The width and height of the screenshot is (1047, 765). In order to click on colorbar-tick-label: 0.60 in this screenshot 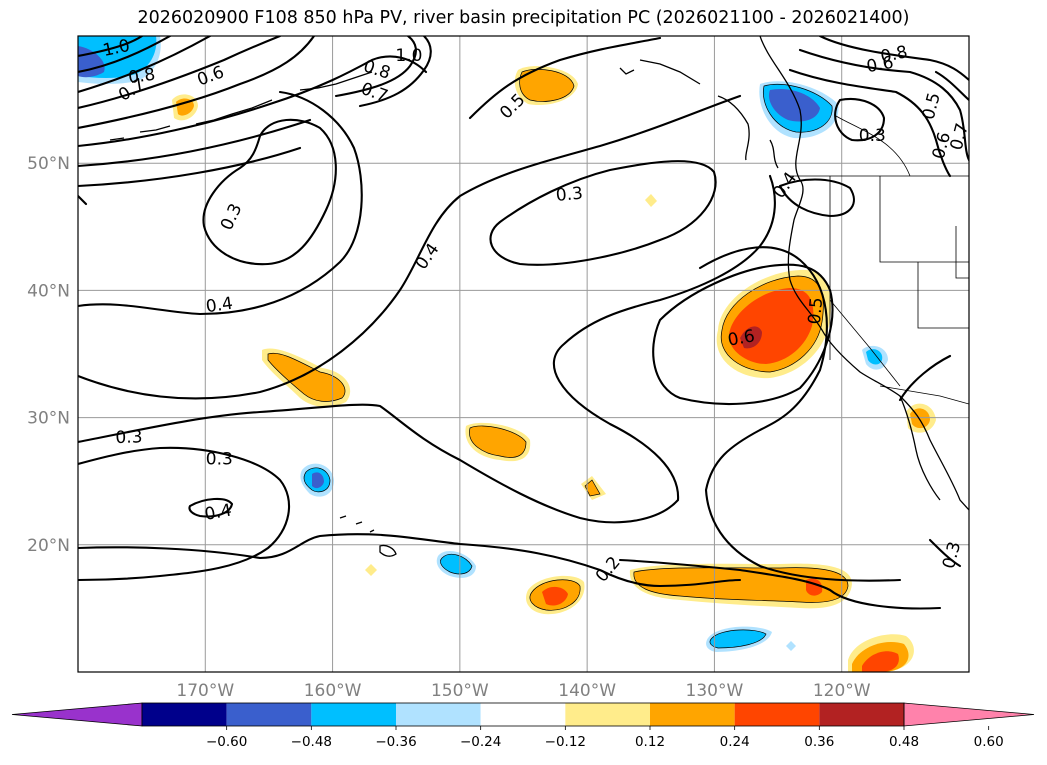, I will do `click(989, 742)`.